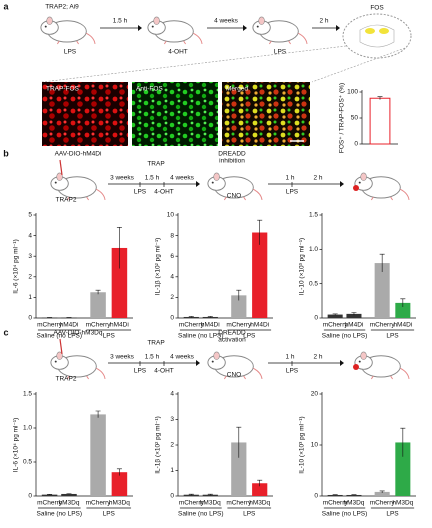  I want to click on dreadd: DREADD, so click(232, 333).